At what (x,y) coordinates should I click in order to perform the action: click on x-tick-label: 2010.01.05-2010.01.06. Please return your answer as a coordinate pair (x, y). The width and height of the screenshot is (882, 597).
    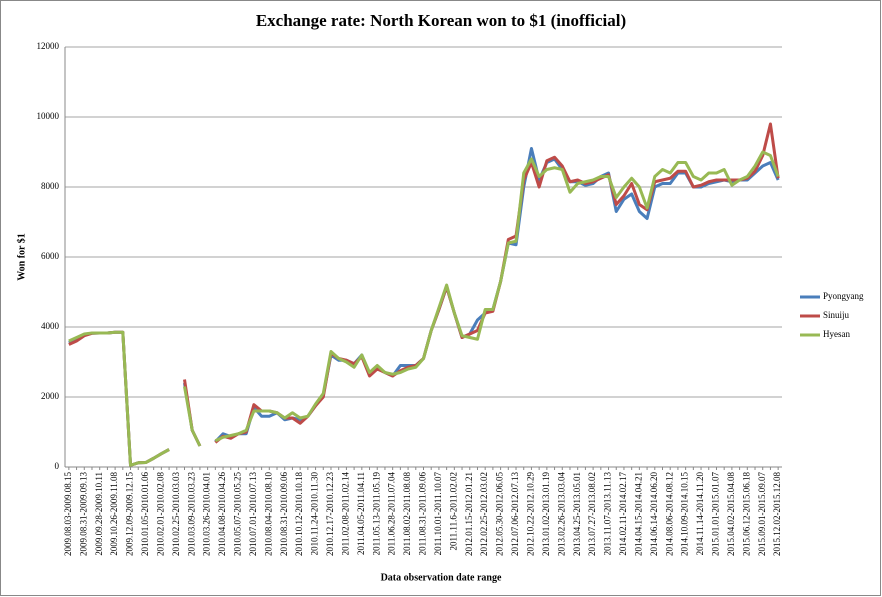
    Looking at the image, I should click on (145, 514).